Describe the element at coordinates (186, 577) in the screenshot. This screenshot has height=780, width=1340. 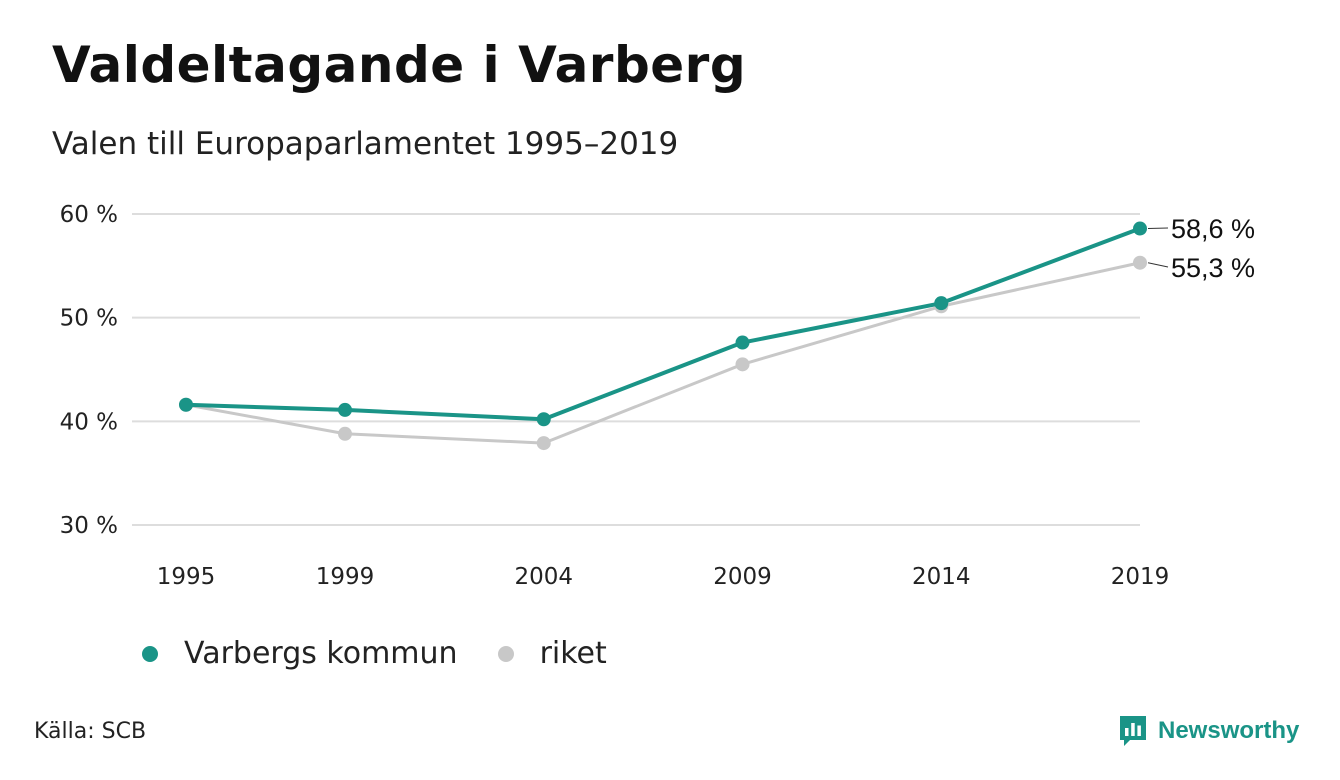
I see `x-tick-label: 1995` at that location.